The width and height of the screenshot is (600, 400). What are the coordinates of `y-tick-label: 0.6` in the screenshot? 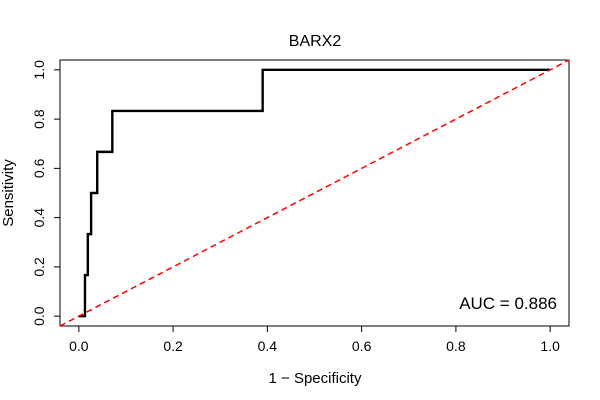 It's located at (39, 168).